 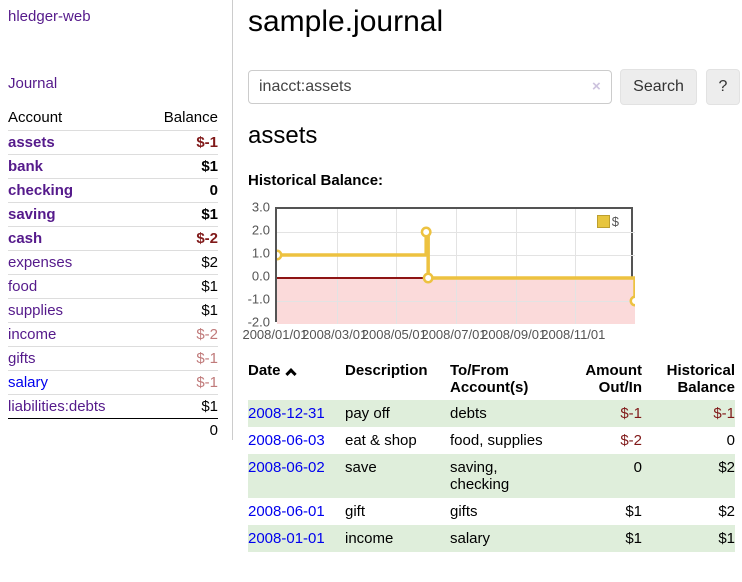 I want to click on register-cell-description: gift, so click(x=355, y=511).